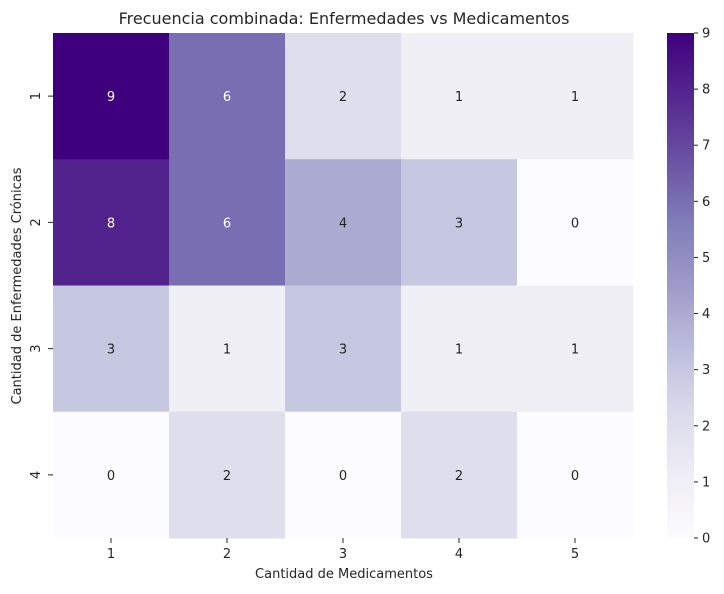  I want to click on x-tick-label: 3, so click(343, 554).